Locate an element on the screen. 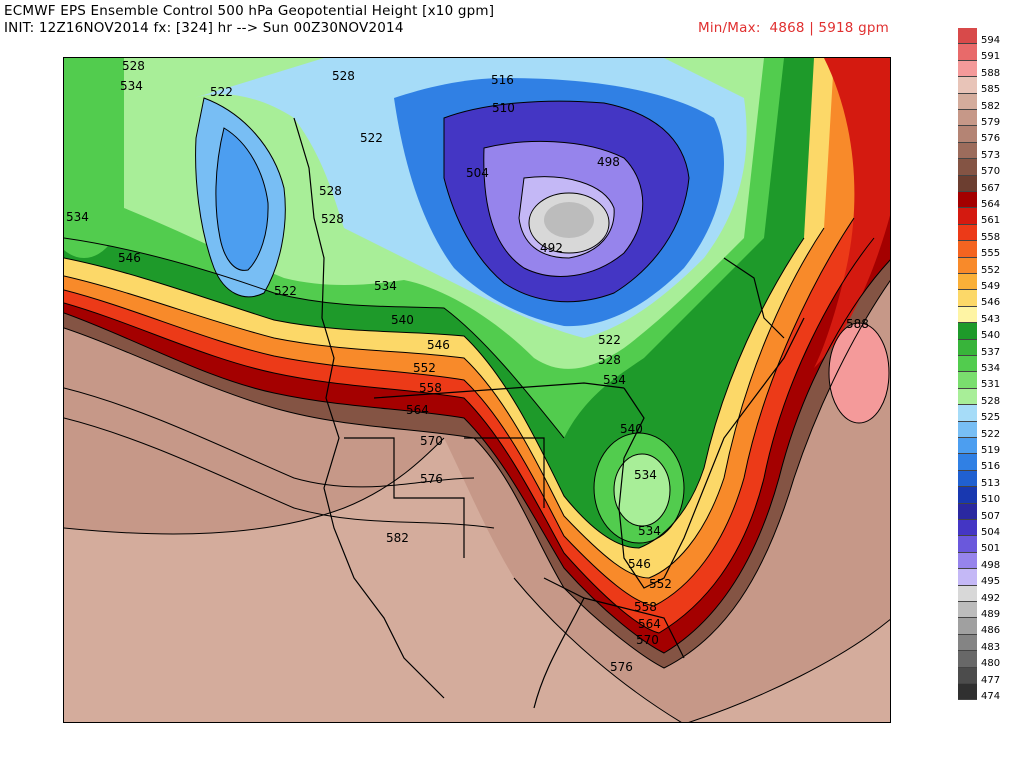  legend-label: 495 is located at coordinates (991, 582).